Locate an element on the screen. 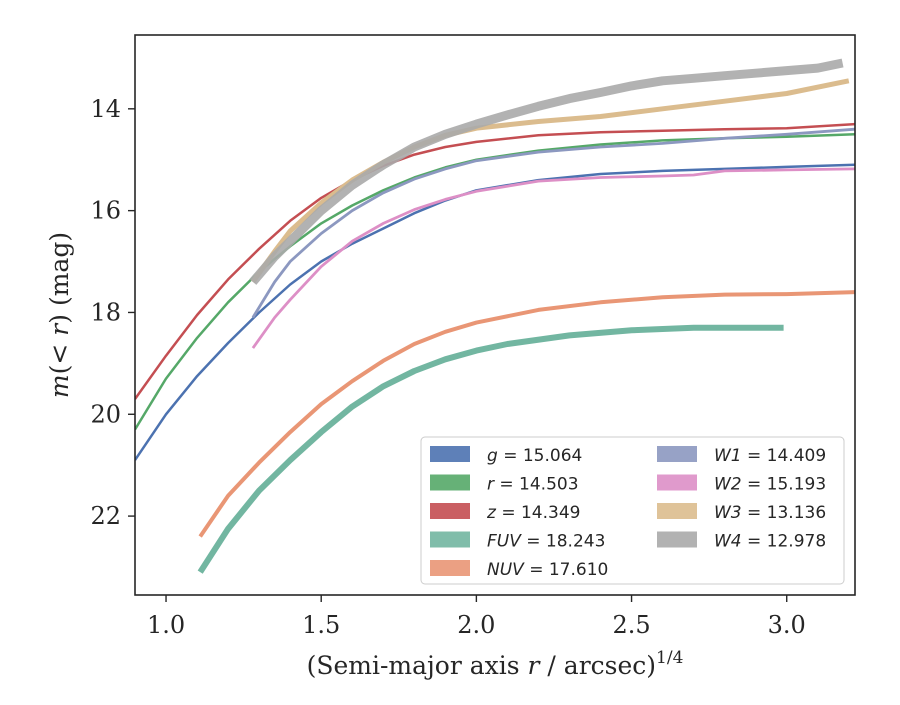  x-axis-label: (Semi-major axis r / arcsec)1/4 is located at coordinates (495, 664).